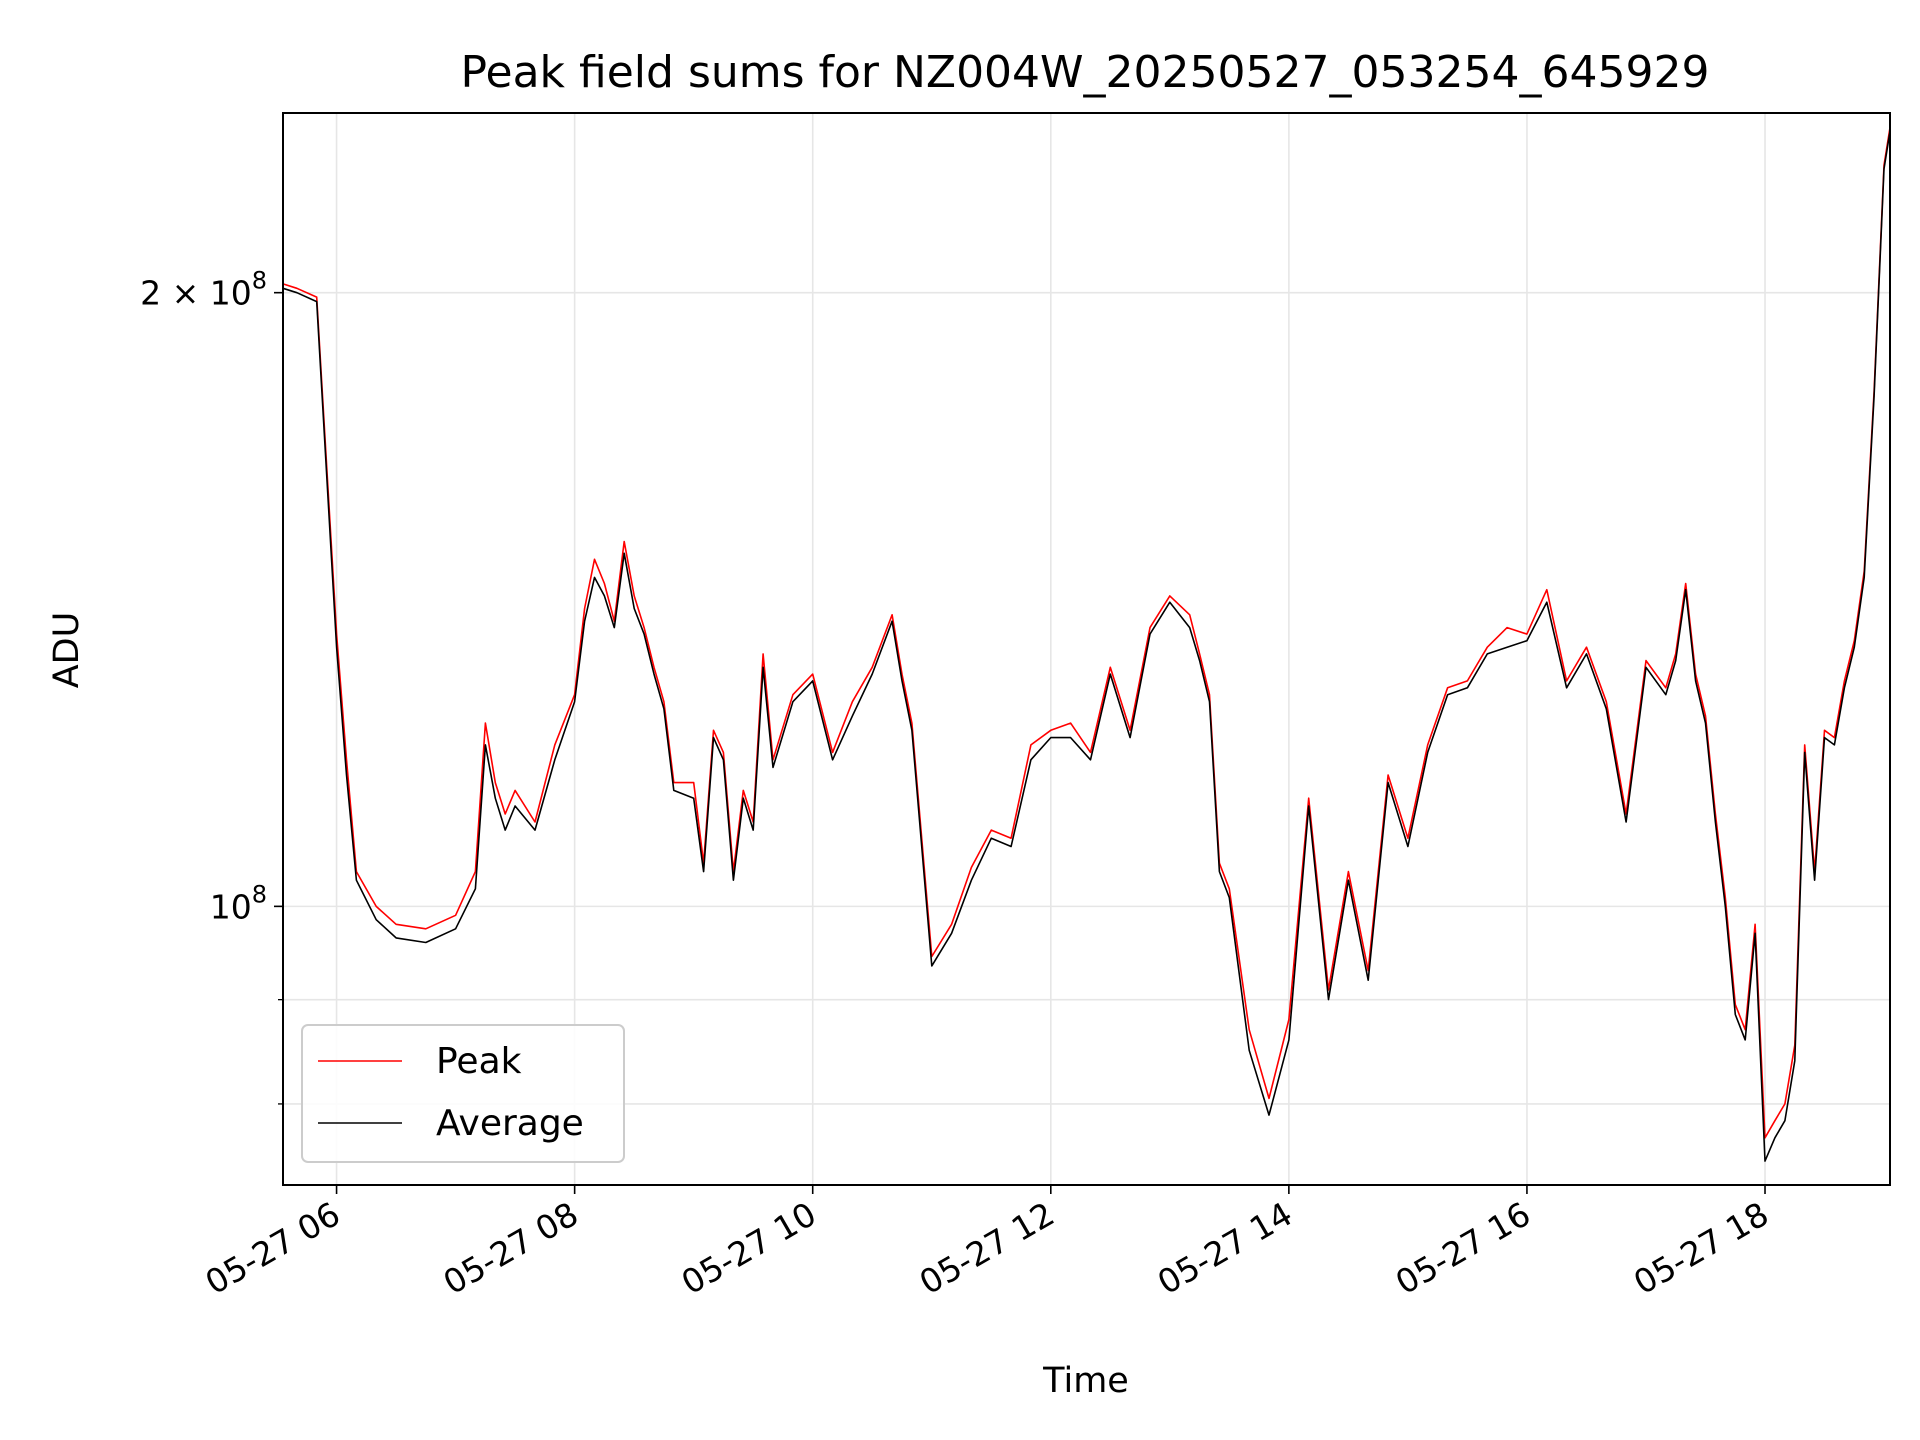 This screenshot has height=1440, width=1920. What do you see at coordinates (211, 686) in the screenshot?
I see `y-axis-ticks: 108 2 × 108` at bounding box center [211, 686].